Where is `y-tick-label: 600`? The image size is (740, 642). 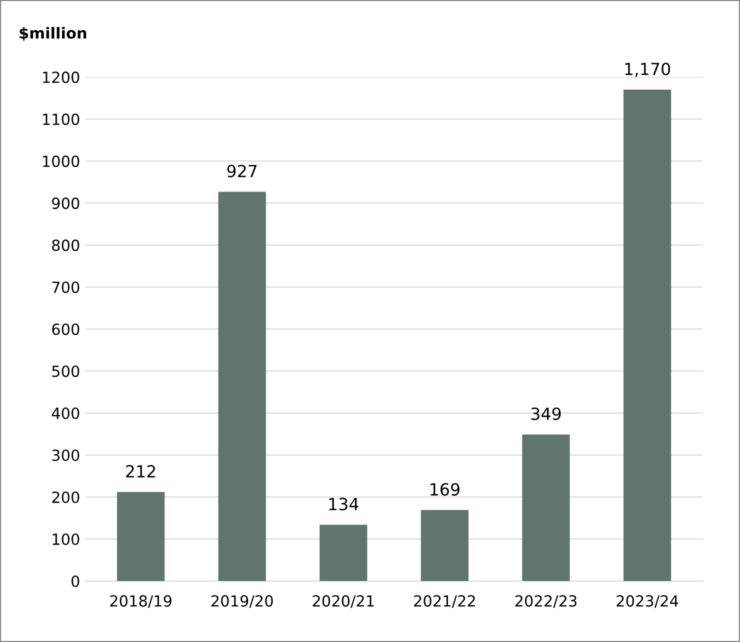
y-tick-label: 600 is located at coordinates (66, 329).